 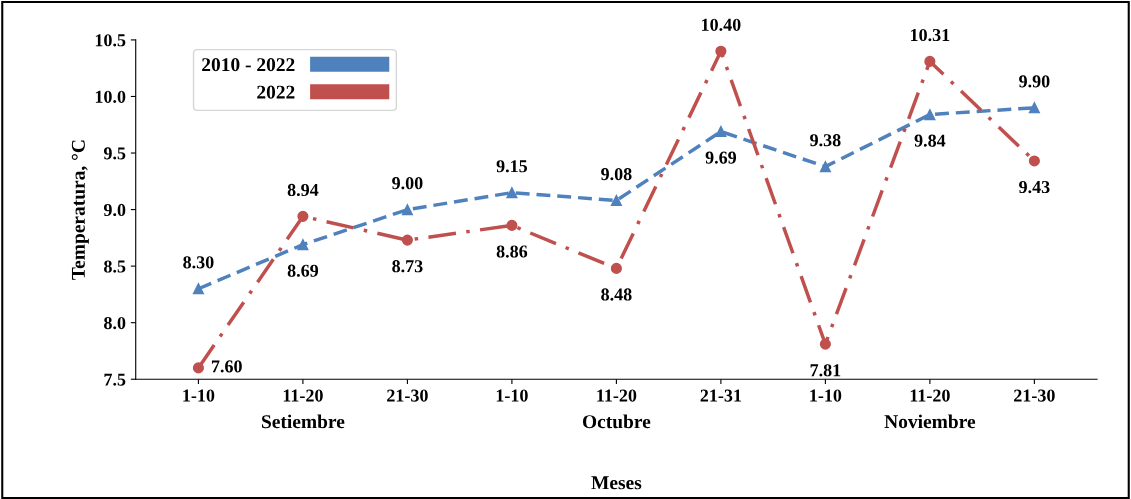 What do you see at coordinates (616, 421) in the screenshot?
I see `text: Octubre` at bounding box center [616, 421].